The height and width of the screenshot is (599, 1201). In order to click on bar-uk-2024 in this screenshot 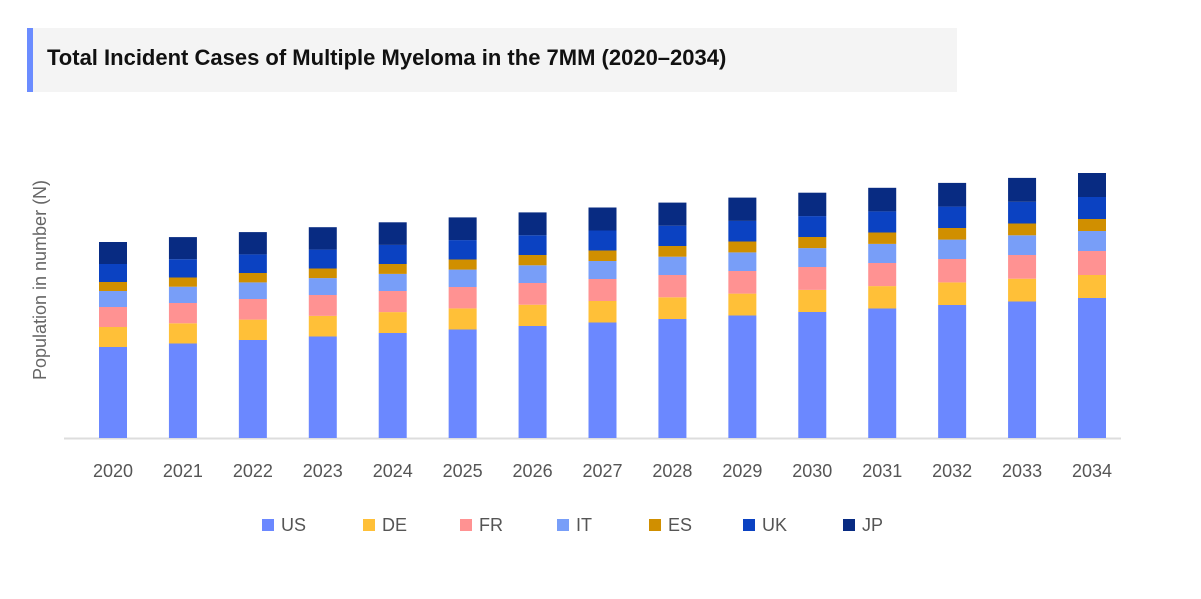, I will do `click(392, 254)`.